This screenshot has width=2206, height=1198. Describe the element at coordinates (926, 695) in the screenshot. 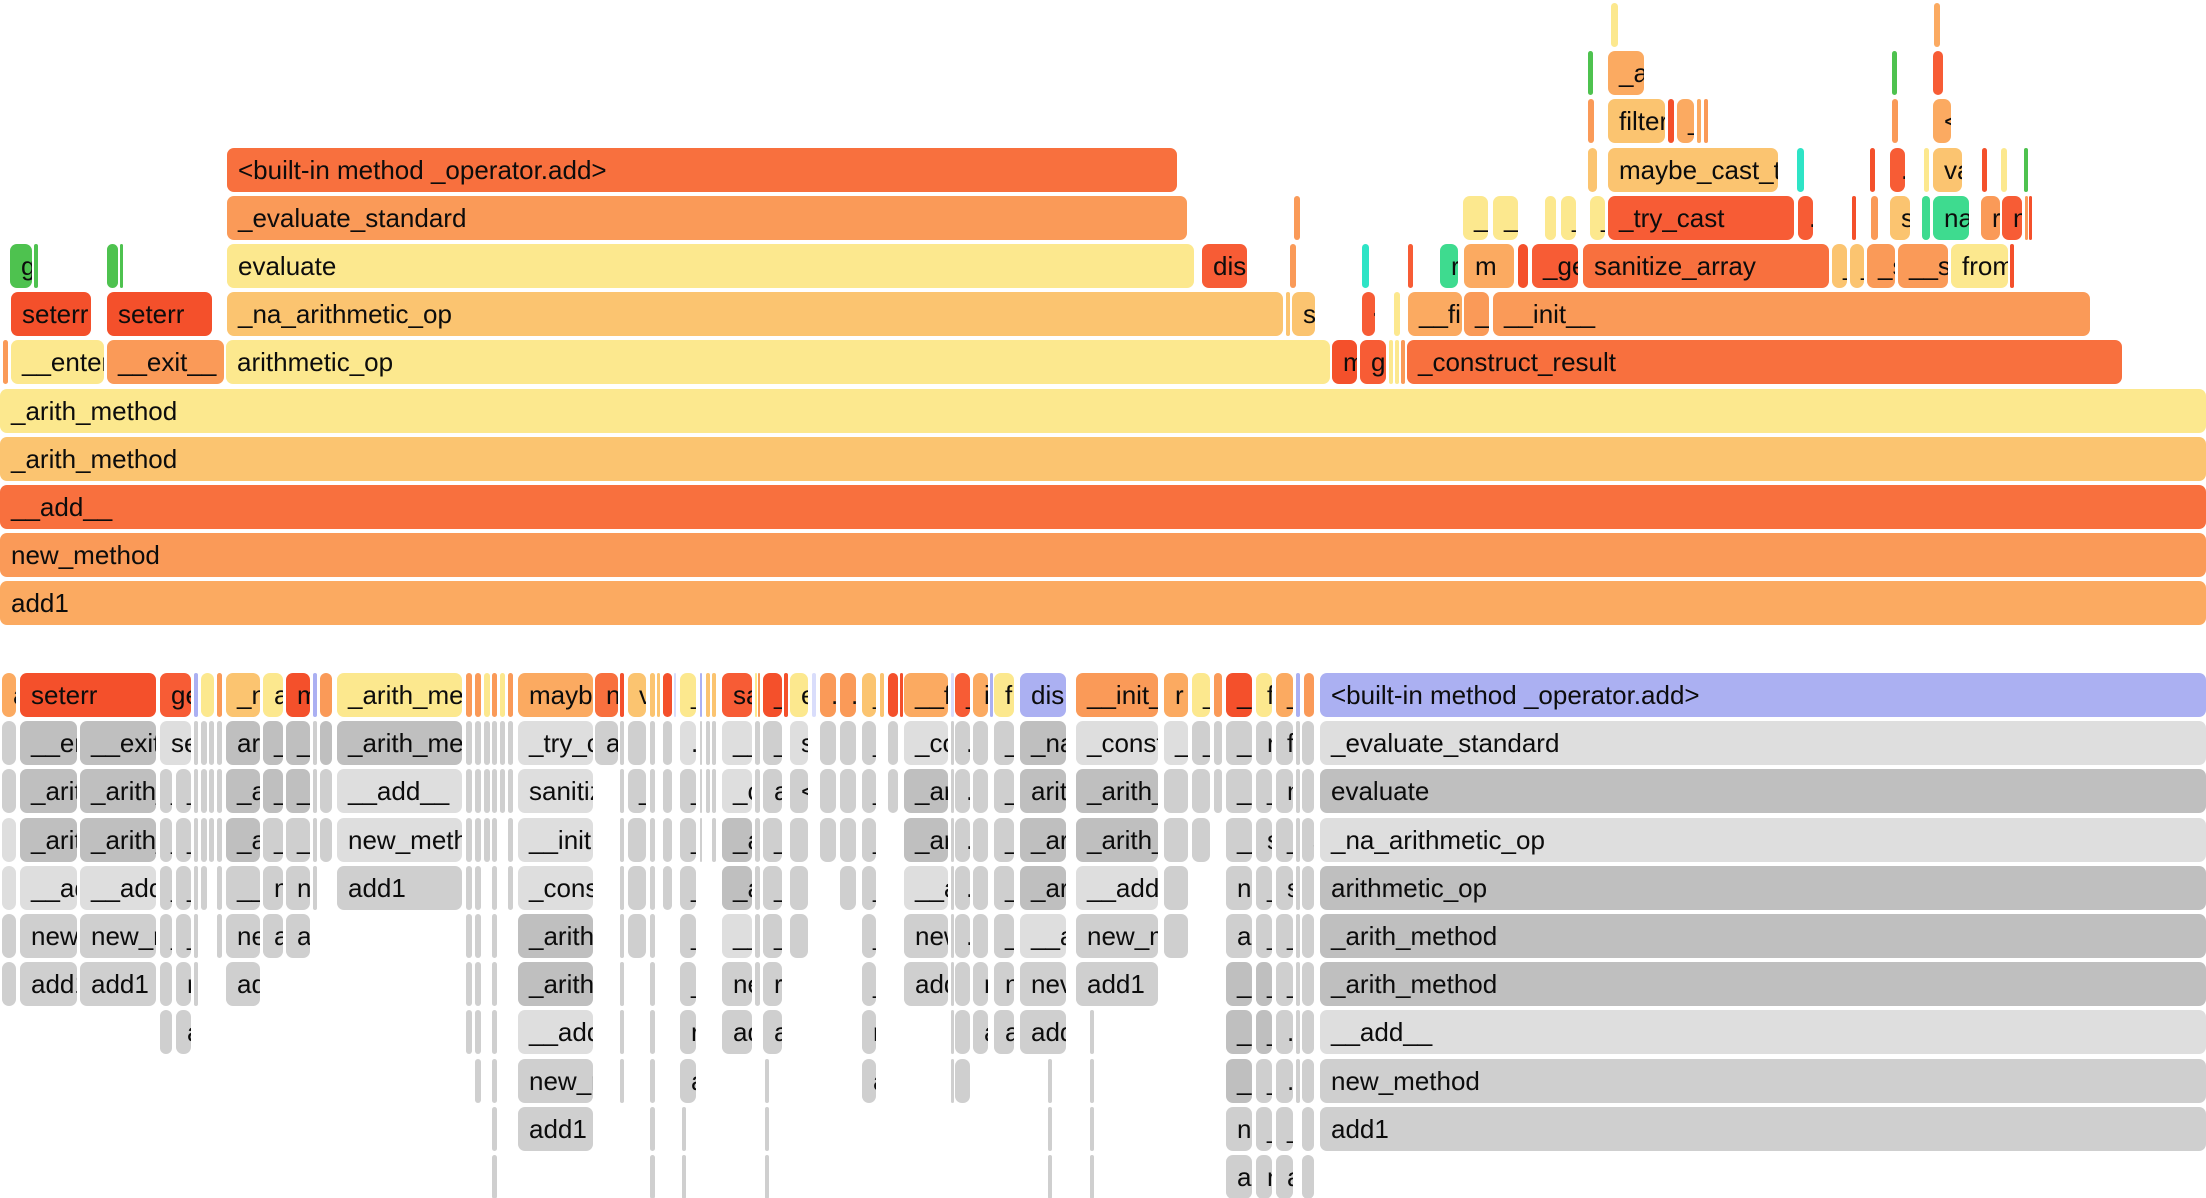

I see `flame-frame: __f` at that location.